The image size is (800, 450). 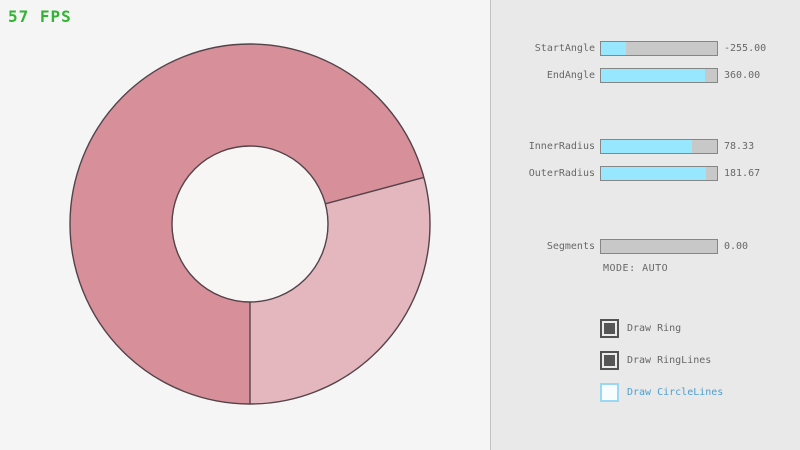 What do you see at coordinates (570, 246) in the screenshot?
I see `segments-label: Segments` at bounding box center [570, 246].